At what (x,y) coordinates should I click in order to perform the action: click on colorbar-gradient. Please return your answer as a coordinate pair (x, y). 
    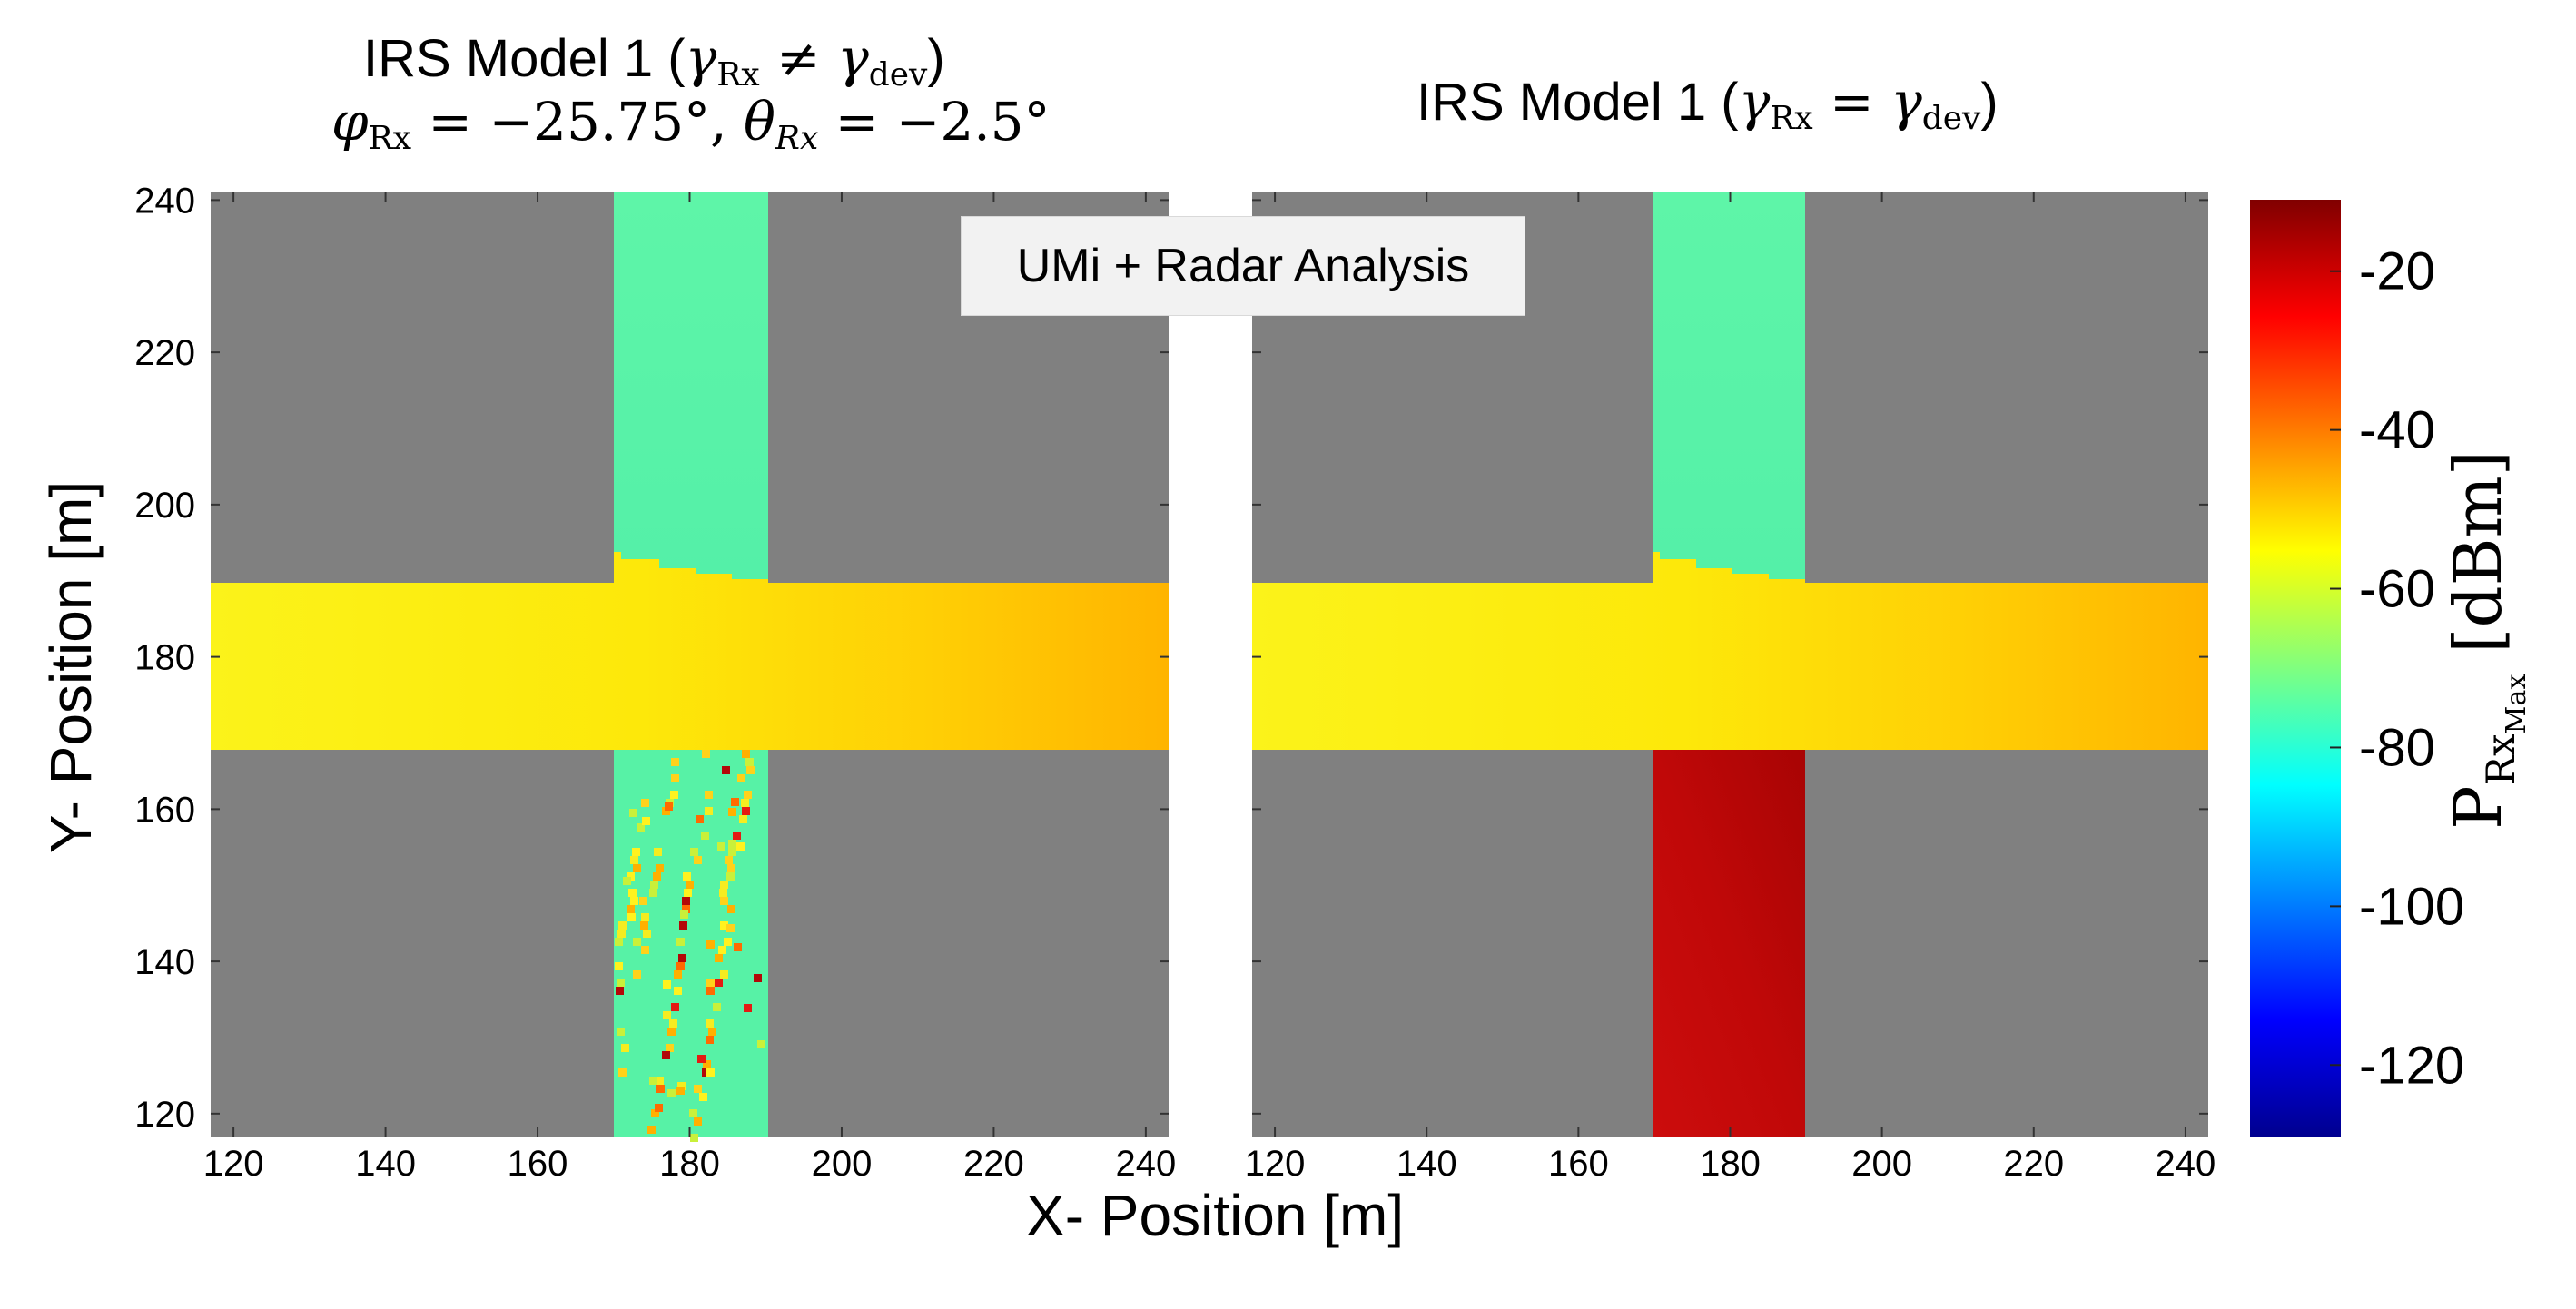
    Looking at the image, I should click on (2295, 668).